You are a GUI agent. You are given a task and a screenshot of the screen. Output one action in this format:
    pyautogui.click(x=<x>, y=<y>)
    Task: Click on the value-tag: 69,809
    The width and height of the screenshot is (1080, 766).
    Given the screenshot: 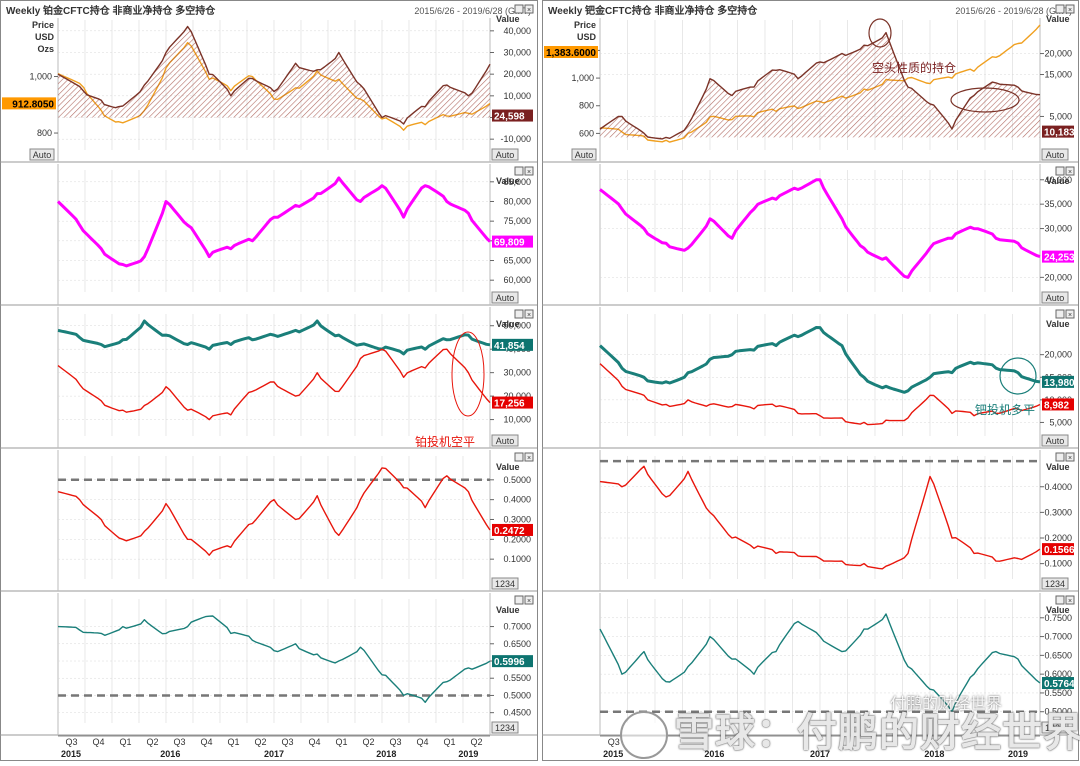 What is the action you would take?
    pyautogui.click(x=509, y=243)
    